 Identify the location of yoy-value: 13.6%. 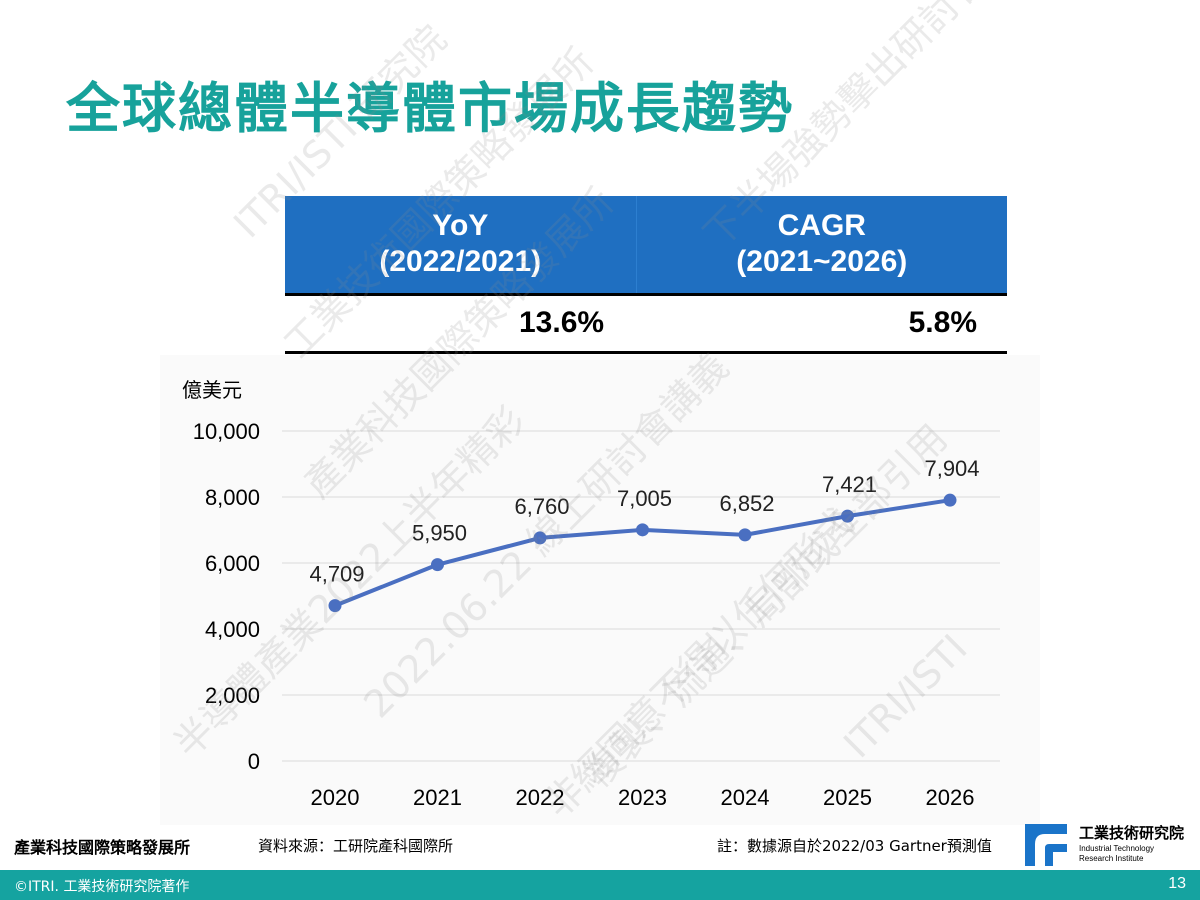
(461, 324).